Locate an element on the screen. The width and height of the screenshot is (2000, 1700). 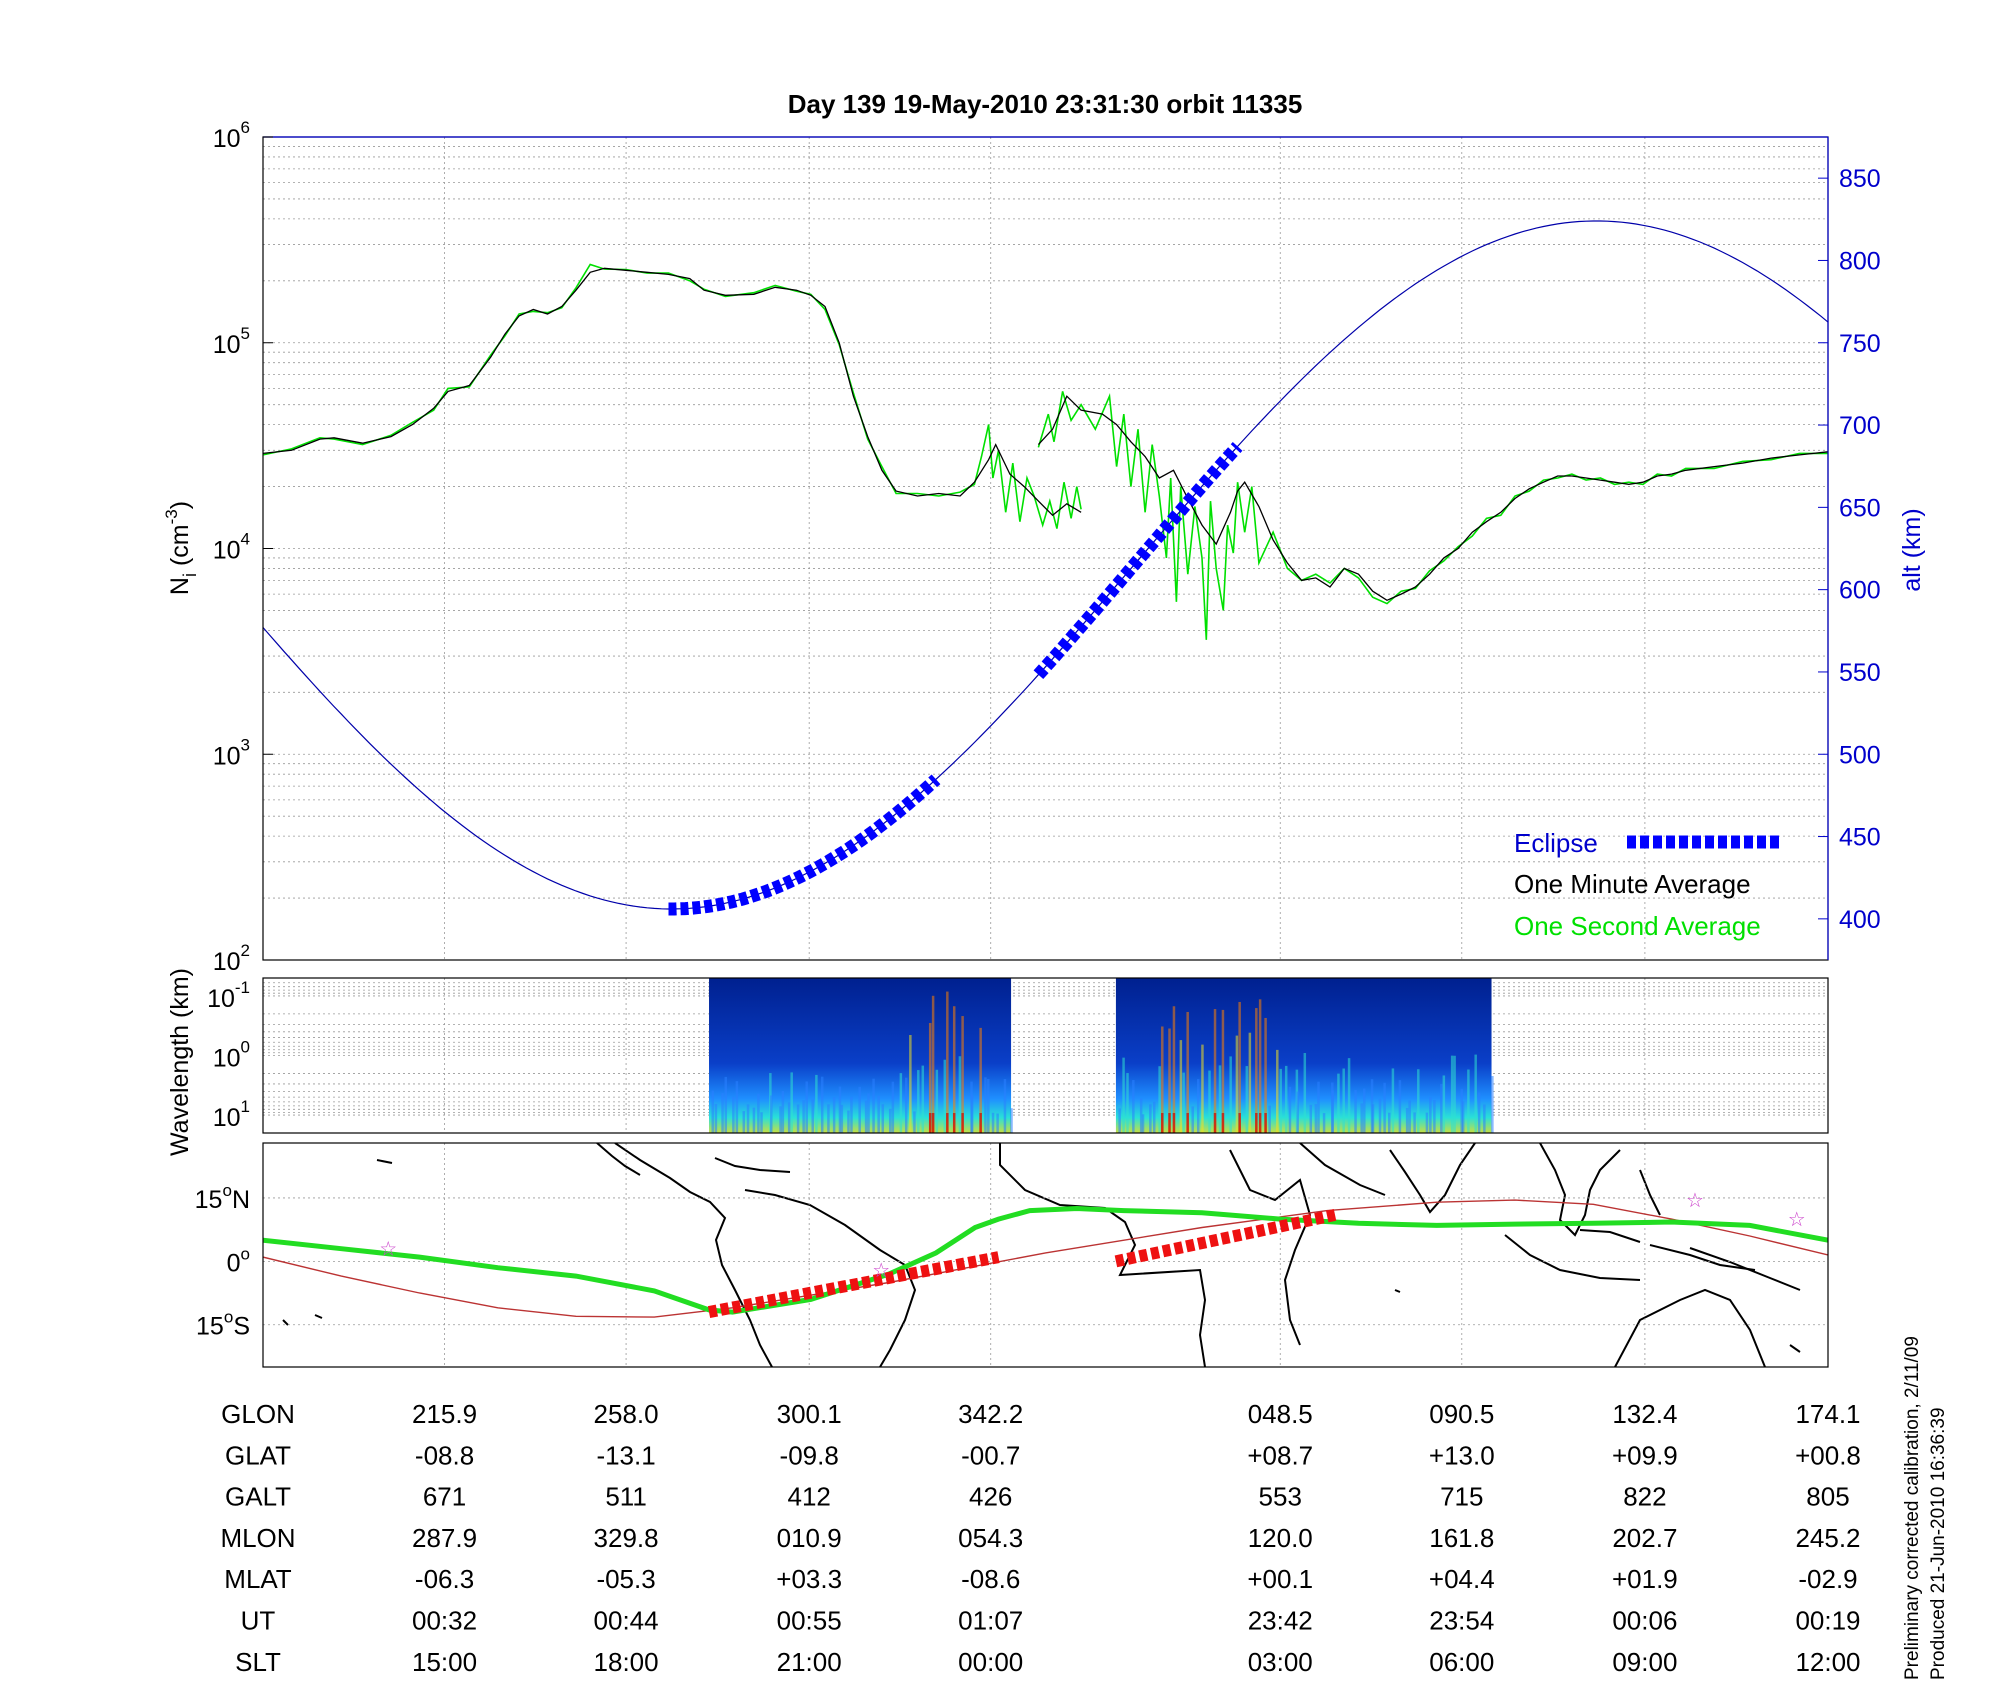
map-tick-label: 15oS is located at coordinates (223, 1324).